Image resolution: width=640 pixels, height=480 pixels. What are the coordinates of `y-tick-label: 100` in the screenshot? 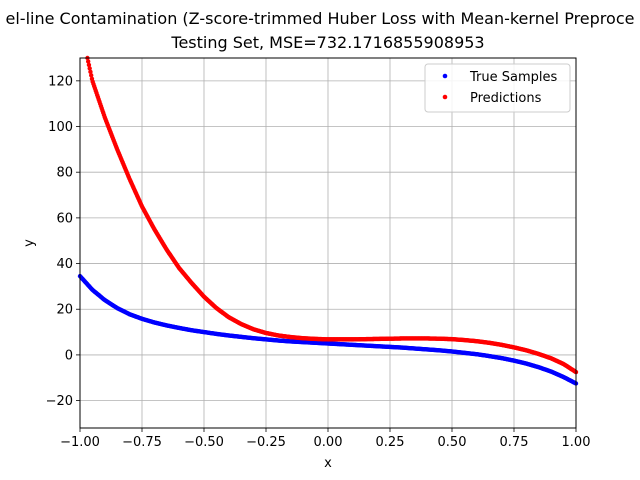 It's located at (60, 127).